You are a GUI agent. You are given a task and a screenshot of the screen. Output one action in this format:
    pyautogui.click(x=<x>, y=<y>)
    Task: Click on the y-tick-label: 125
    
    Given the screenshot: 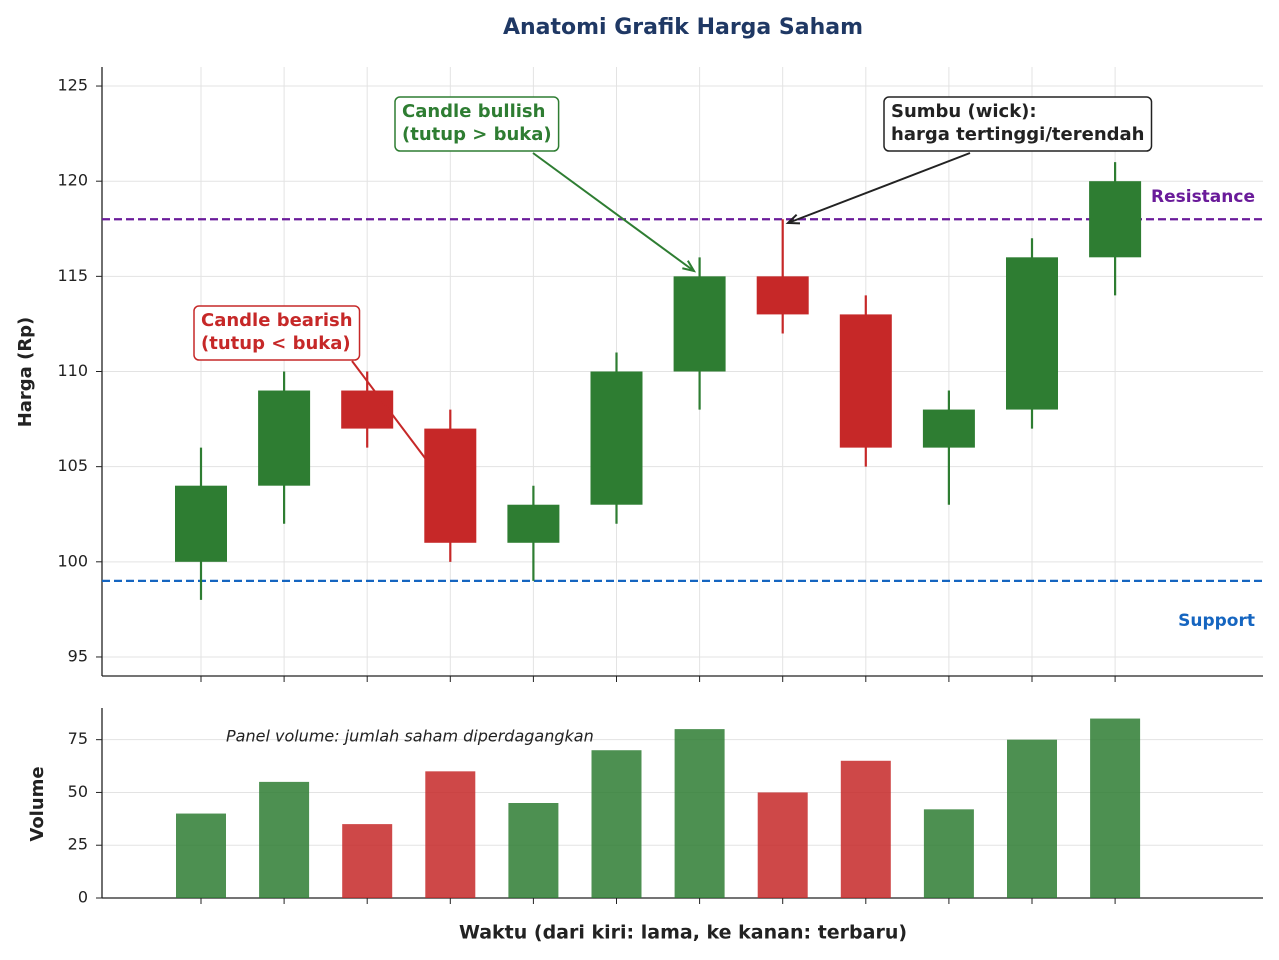 What is the action you would take?
    pyautogui.click(x=72, y=85)
    